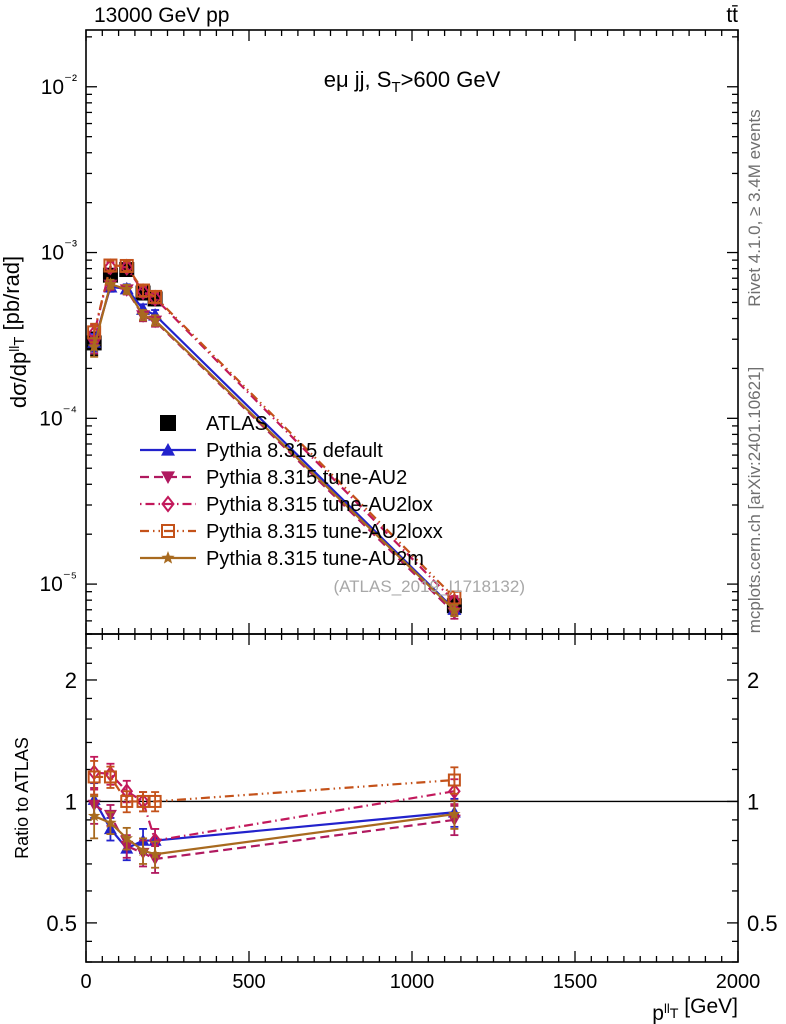  I want to click on legend-label: Pythia 8.315 tune-AU2lox, so click(319, 505).